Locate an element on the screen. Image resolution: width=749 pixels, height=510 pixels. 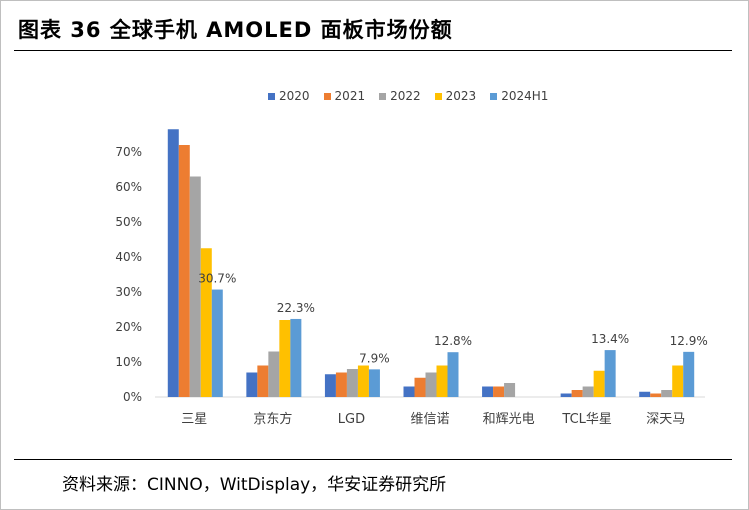
legend-label: 2020 is located at coordinates (294, 96).